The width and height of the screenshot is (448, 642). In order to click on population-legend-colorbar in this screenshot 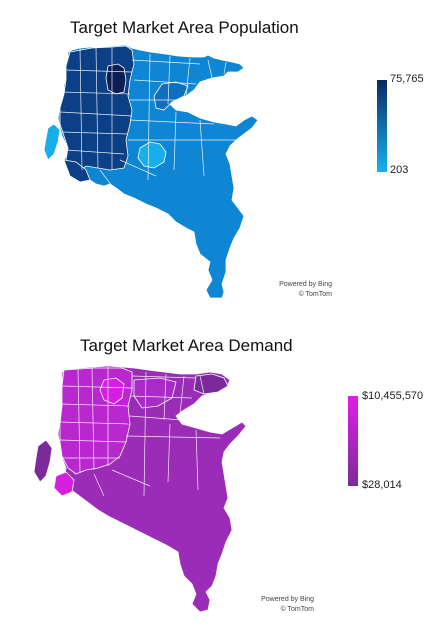, I will do `click(382, 126)`.